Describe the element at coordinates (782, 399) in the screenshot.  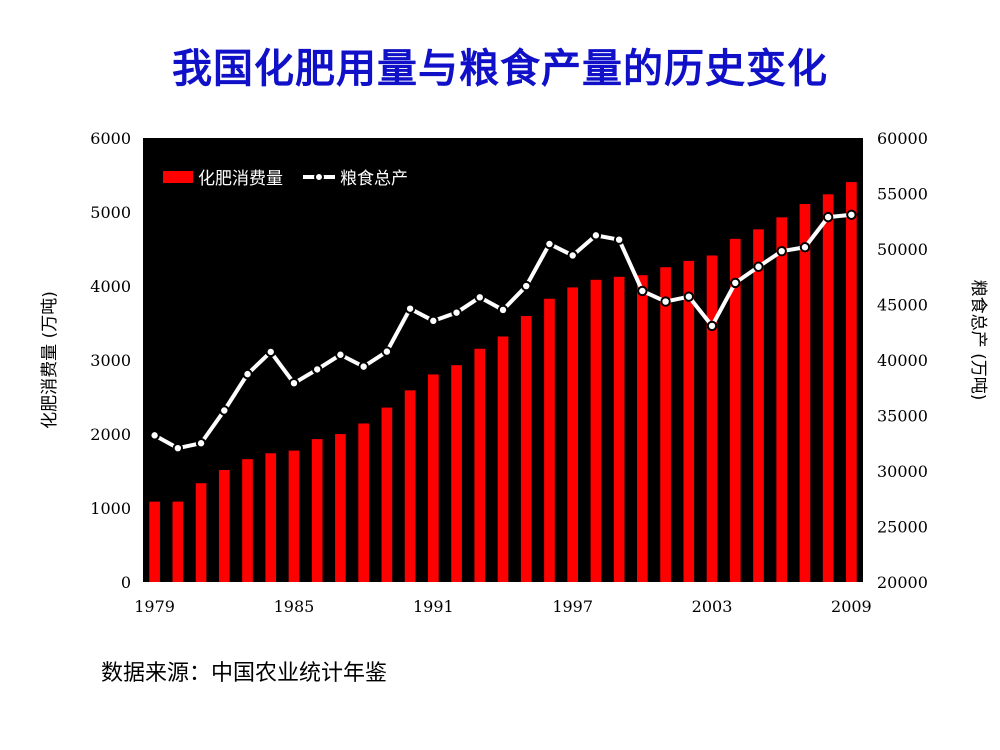
I see `bar-2006` at that location.